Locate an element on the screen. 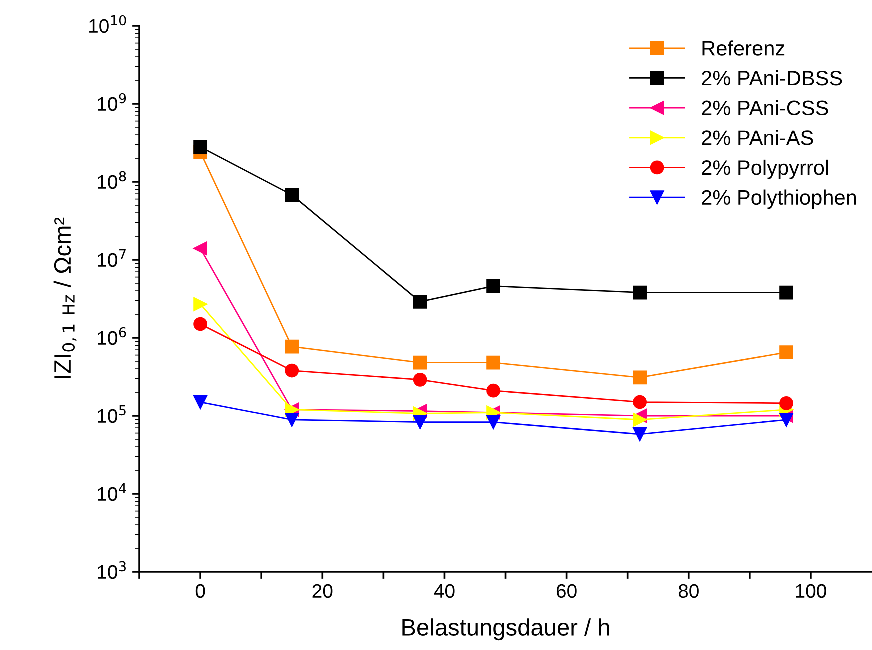 Image resolution: width=872 pixels, height=650 pixels. legend-label: 2% PAni-AS is located at coordinates (758, 138).